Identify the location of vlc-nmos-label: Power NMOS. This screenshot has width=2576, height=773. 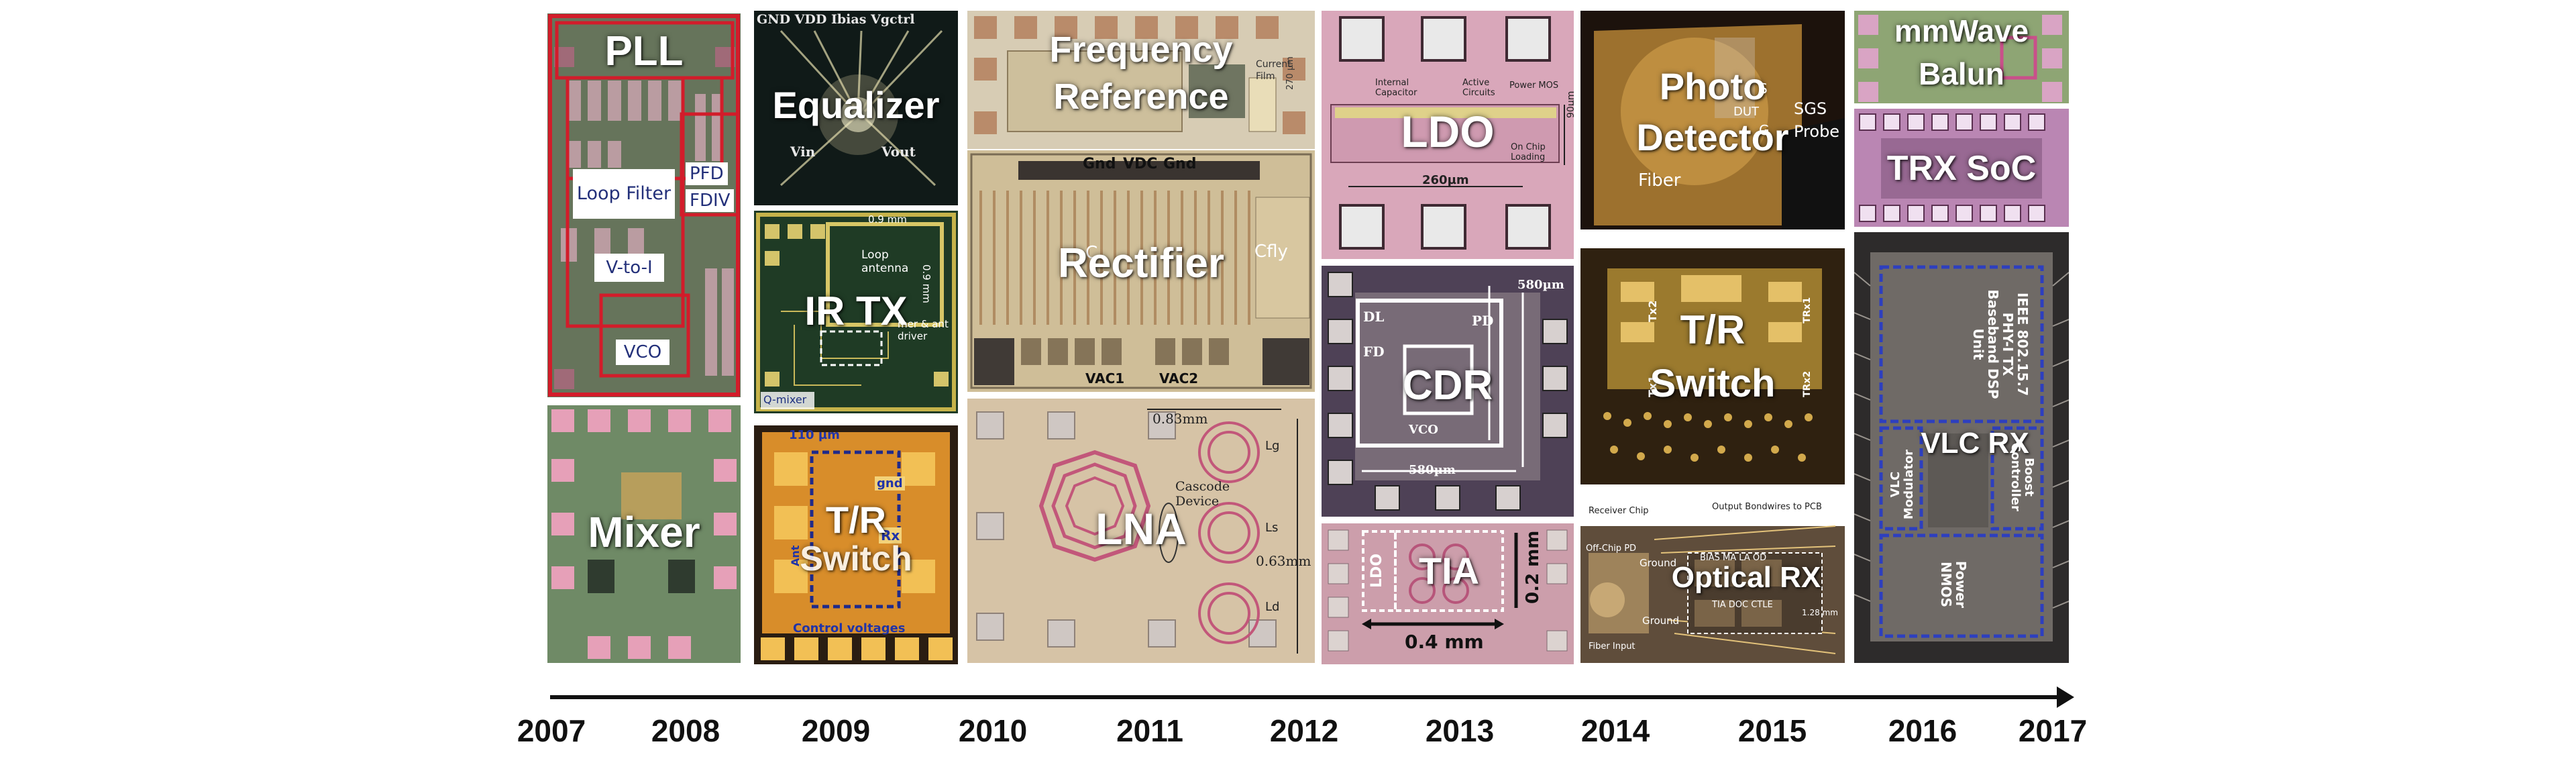
(1953, 584).